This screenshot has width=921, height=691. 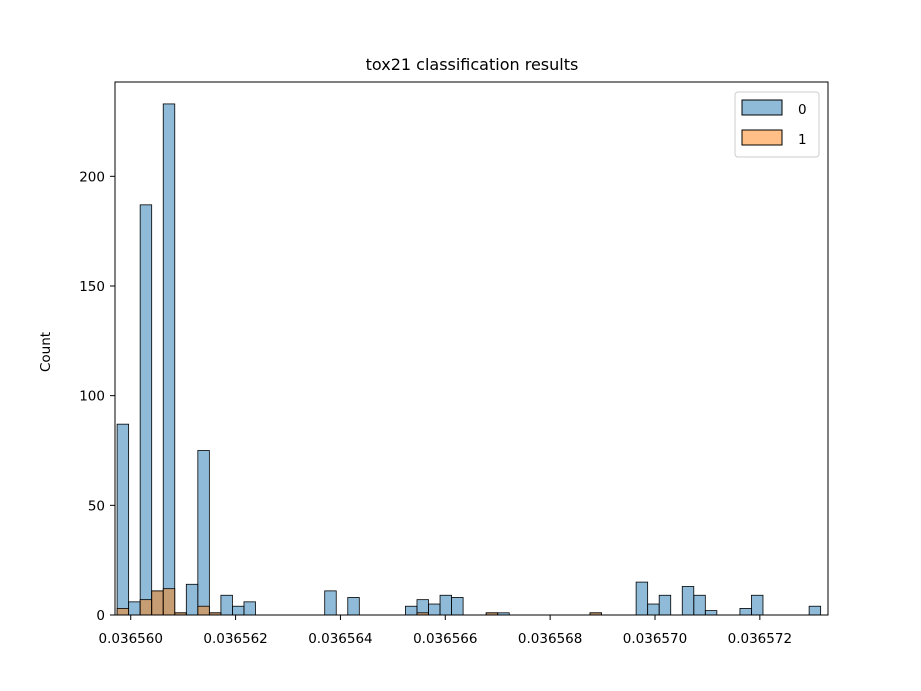 What do you see at coordinates (235, 639) in the screenshot?
I see `x-tick-label: 0.036562` at bounding box center [235, 639].